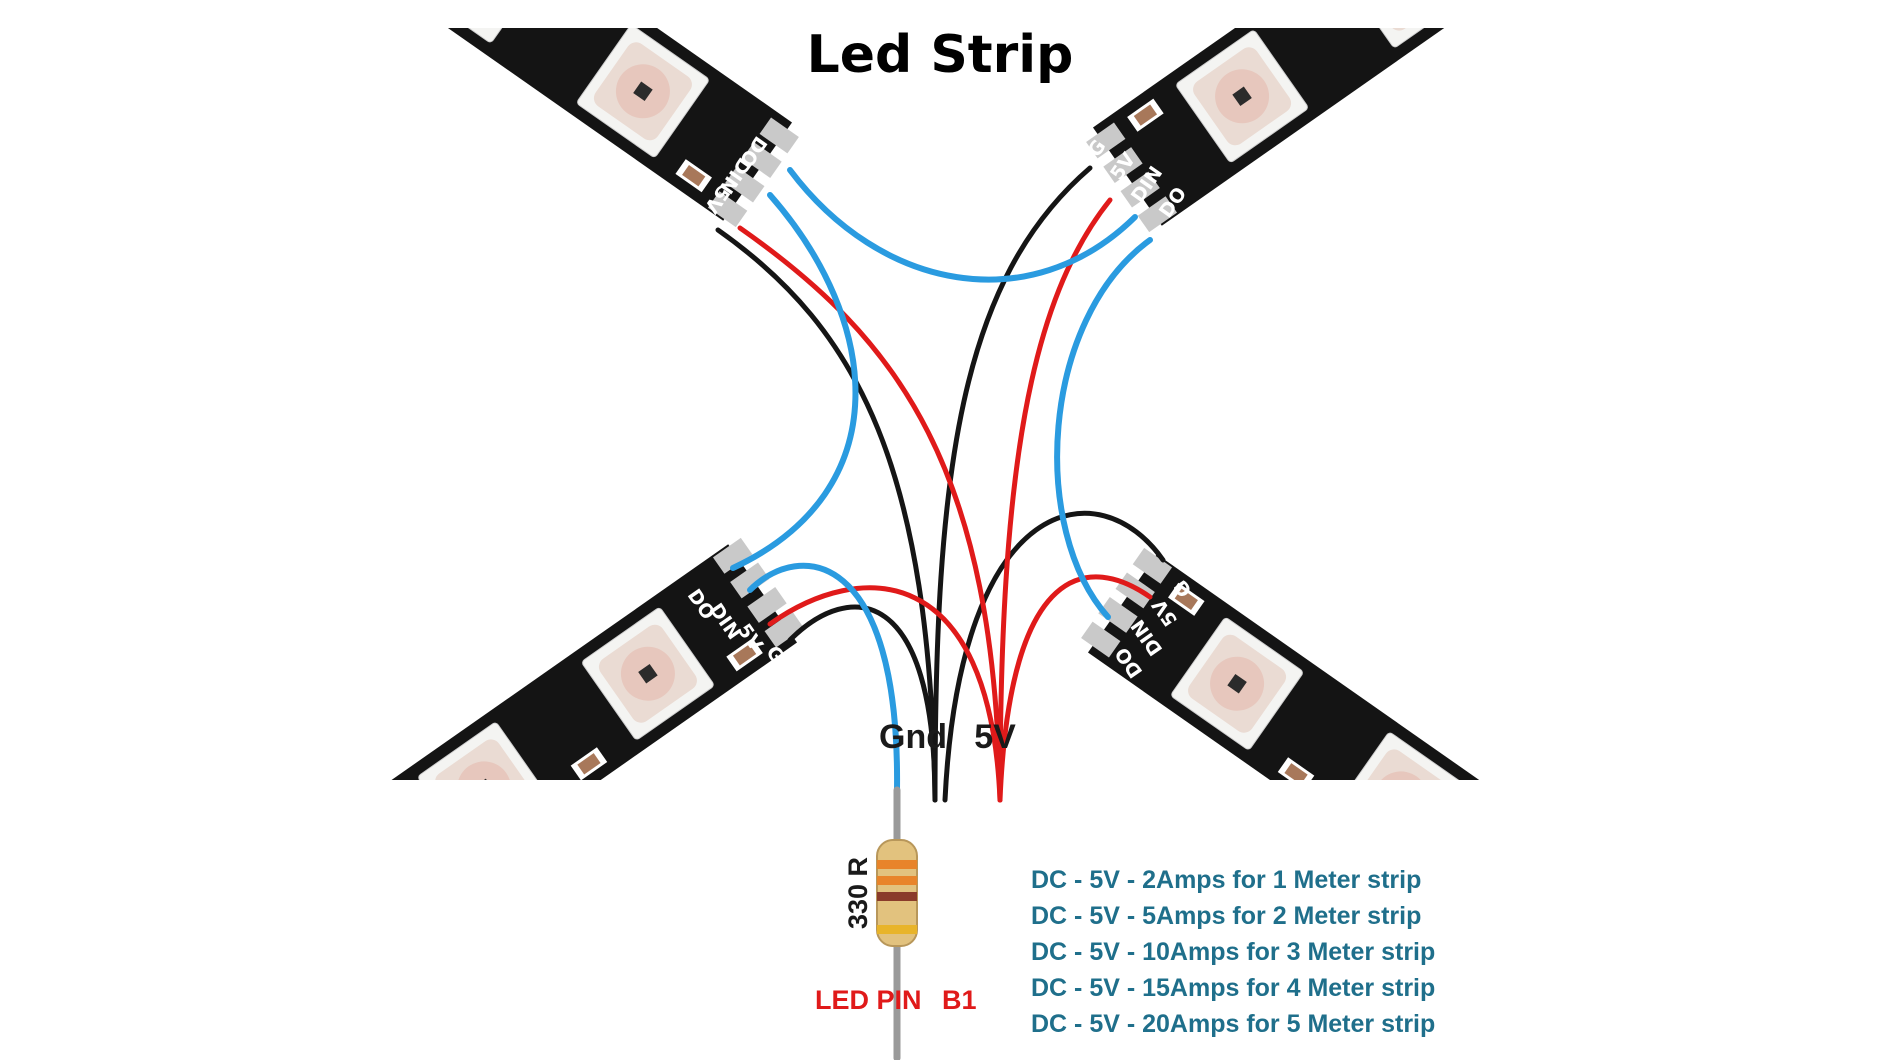 This screenshot has width=1892, height=1060. I want to click on spec-line: DC - 5V - 2Amps for 1 Meter strip, so click(1226, 880).